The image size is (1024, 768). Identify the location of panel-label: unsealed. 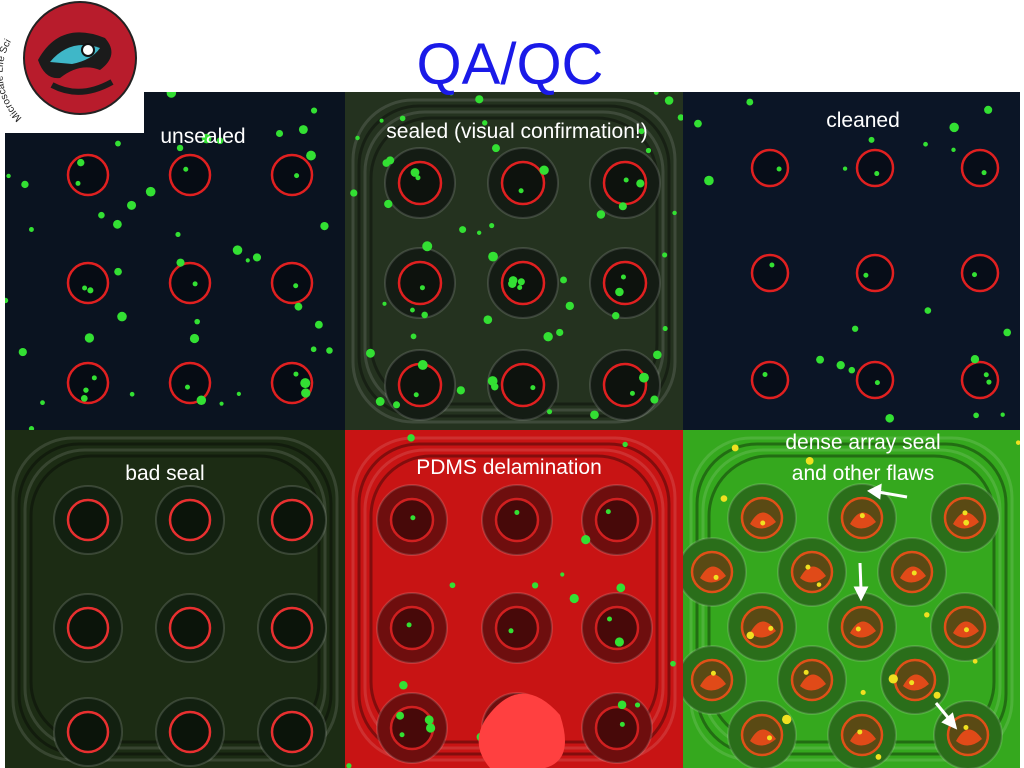
(202, 136).